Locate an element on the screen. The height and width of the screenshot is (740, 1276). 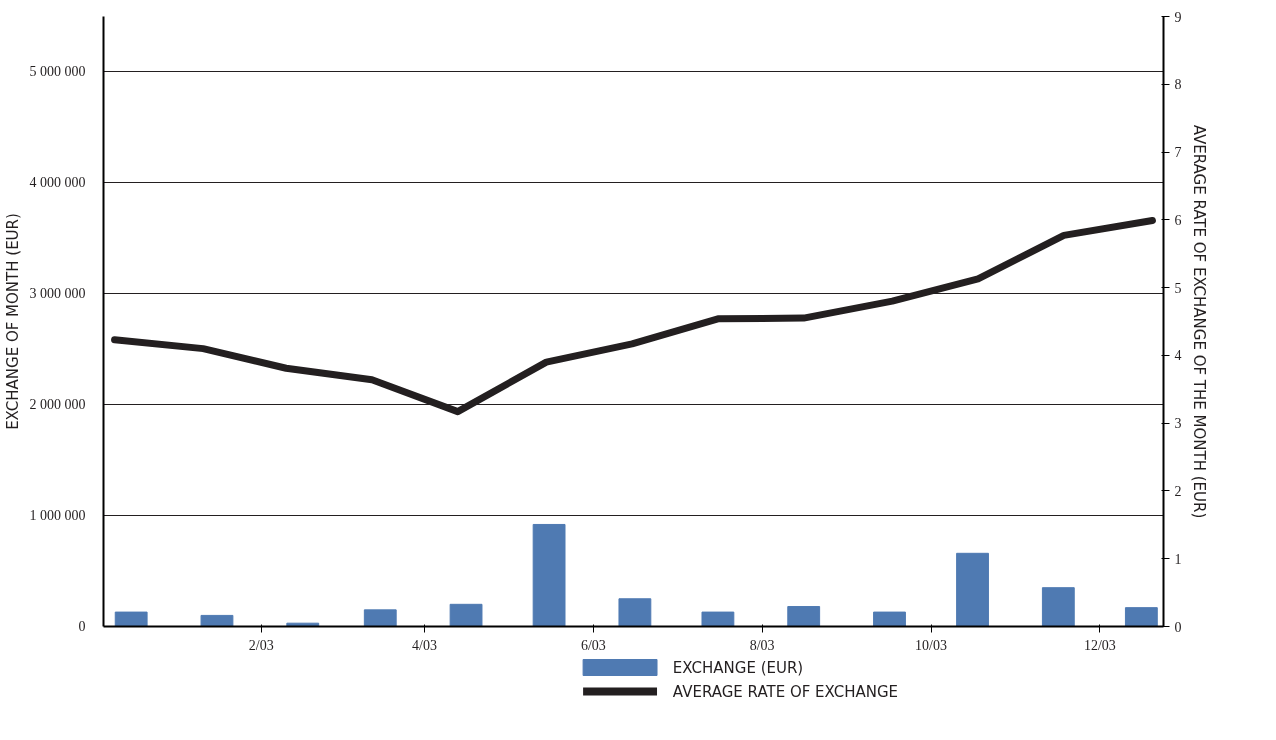
y-tick-label: 1 000 000 is located at coordinates (57, 516).